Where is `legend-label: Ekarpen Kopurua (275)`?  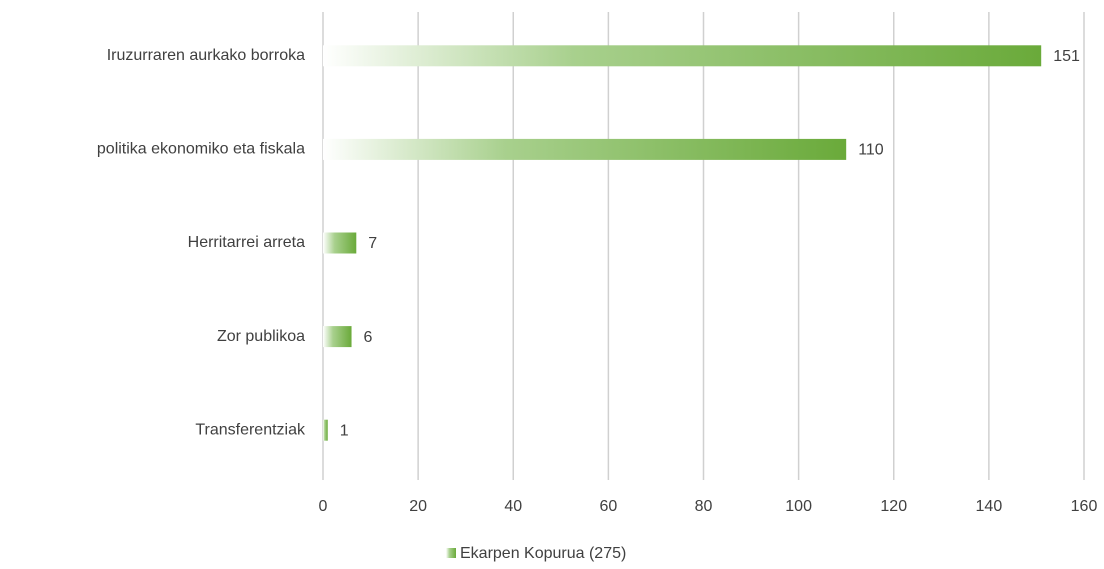 legend-label: Ekarpen Kopurua (275) is located at coordinates (543, 553).